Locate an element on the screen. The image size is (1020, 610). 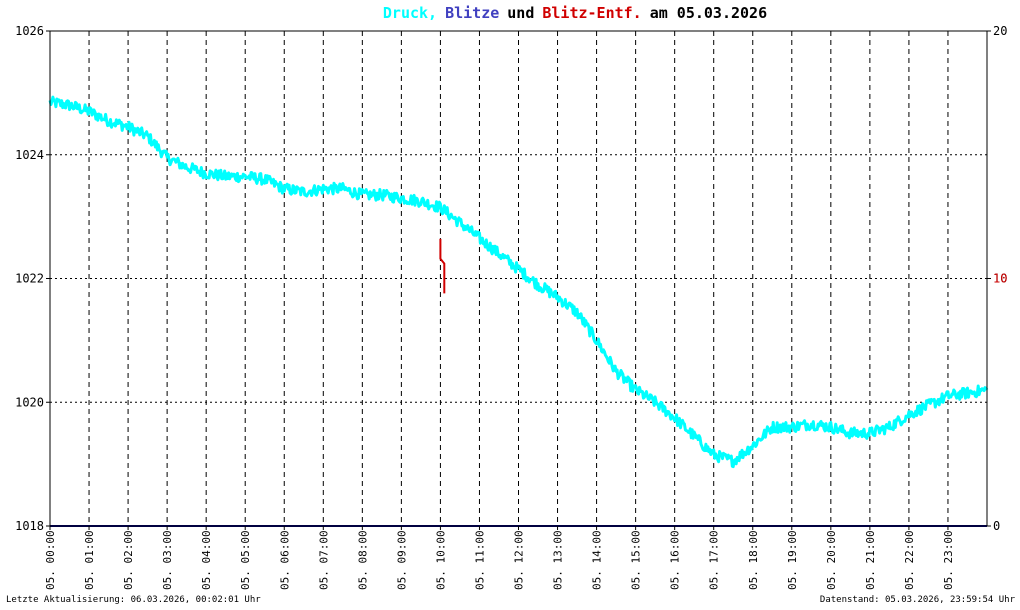
y-left-tick-label: 1026 is located at coordinates (29, 31).